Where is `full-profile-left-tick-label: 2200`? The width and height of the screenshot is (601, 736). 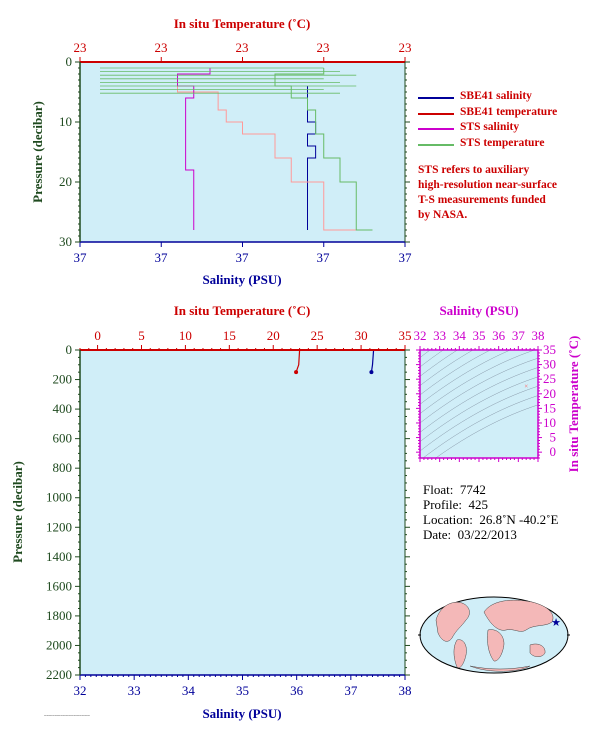 full-profile-left-tick-label: 2200 is located at coordinates (59, 674).